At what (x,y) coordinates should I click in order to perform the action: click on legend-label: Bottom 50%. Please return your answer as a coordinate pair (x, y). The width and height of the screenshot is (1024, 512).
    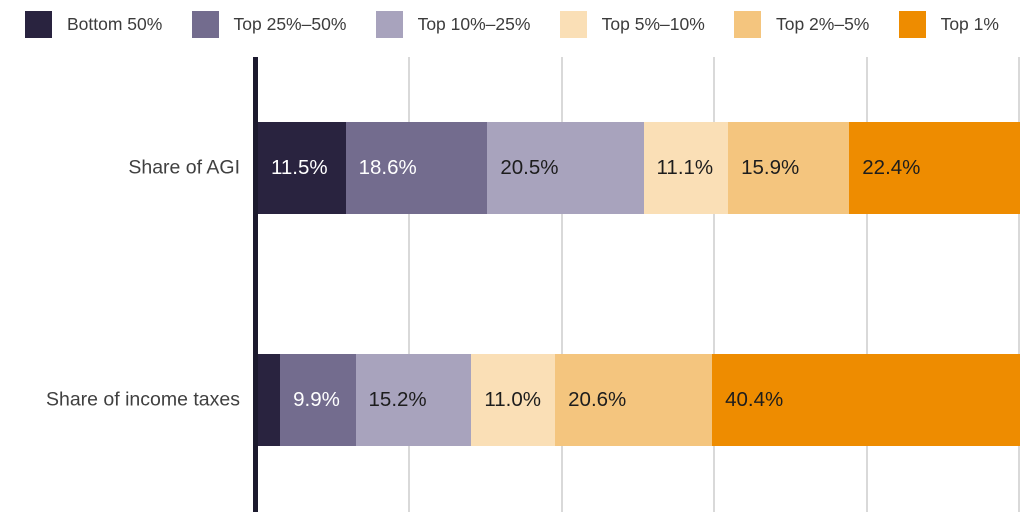
    Looking at the image, I should click on (115, 24).